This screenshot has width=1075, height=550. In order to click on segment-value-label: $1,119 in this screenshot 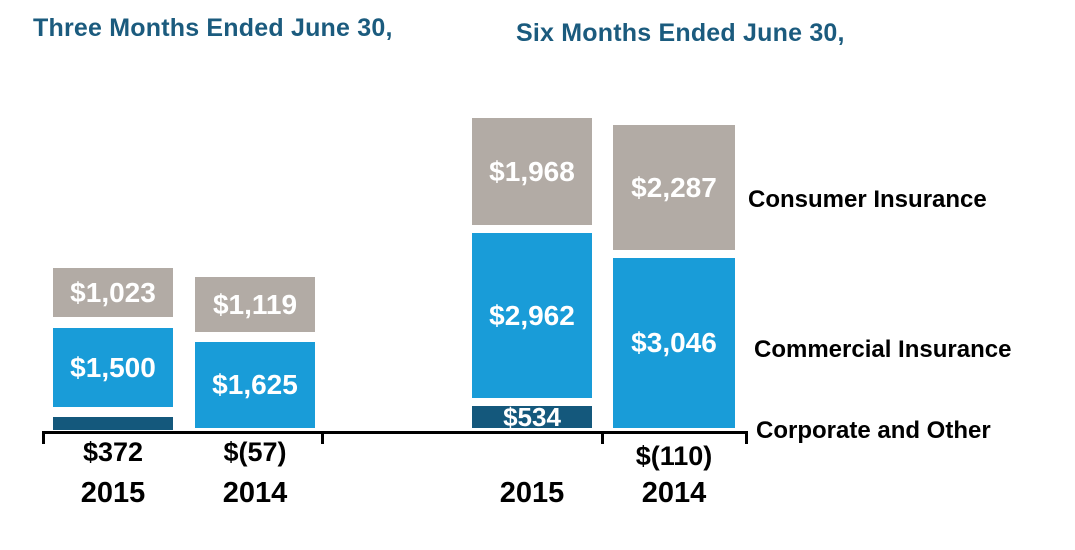, I will do `click(255, 304)`.